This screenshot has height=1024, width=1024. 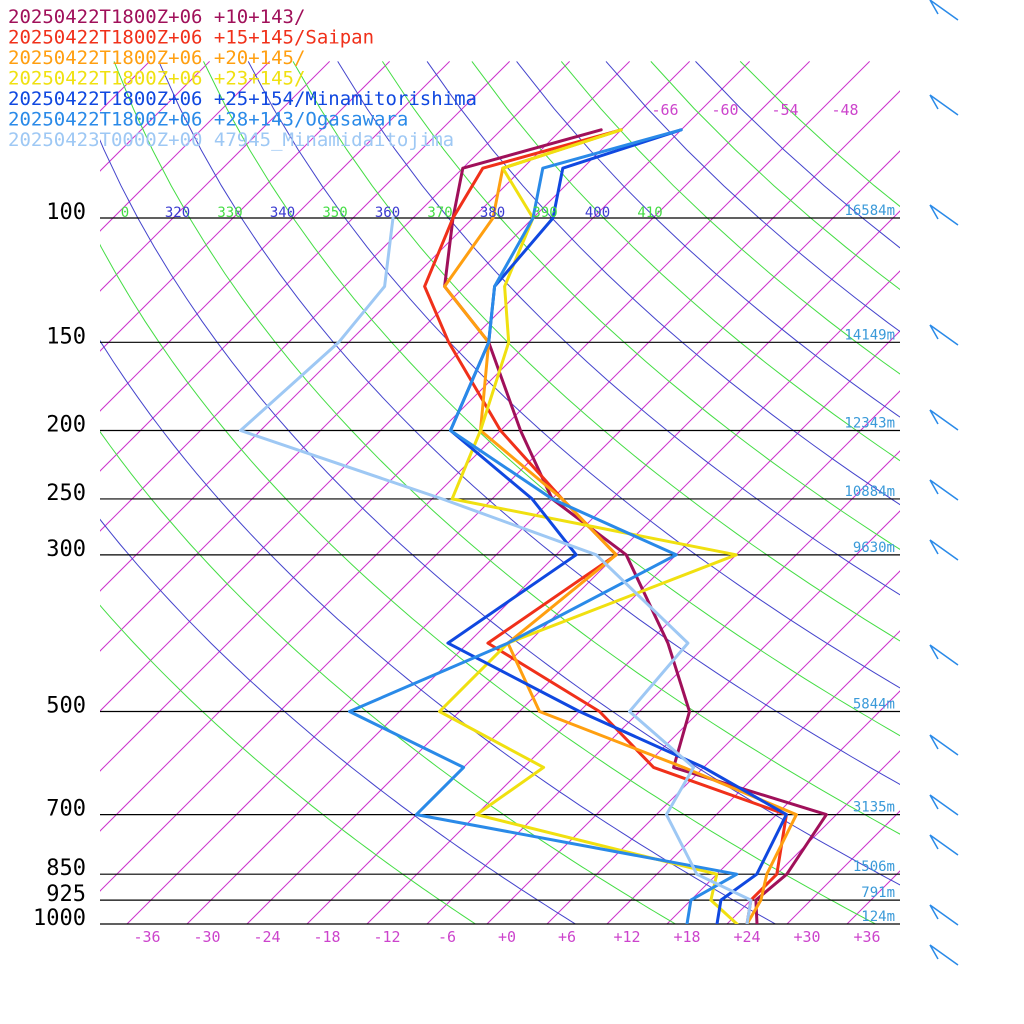 What do you see at coordinates (869, 492) in the screenshot?
I see `height-label: 10884m` at bounding box center [869, 492].